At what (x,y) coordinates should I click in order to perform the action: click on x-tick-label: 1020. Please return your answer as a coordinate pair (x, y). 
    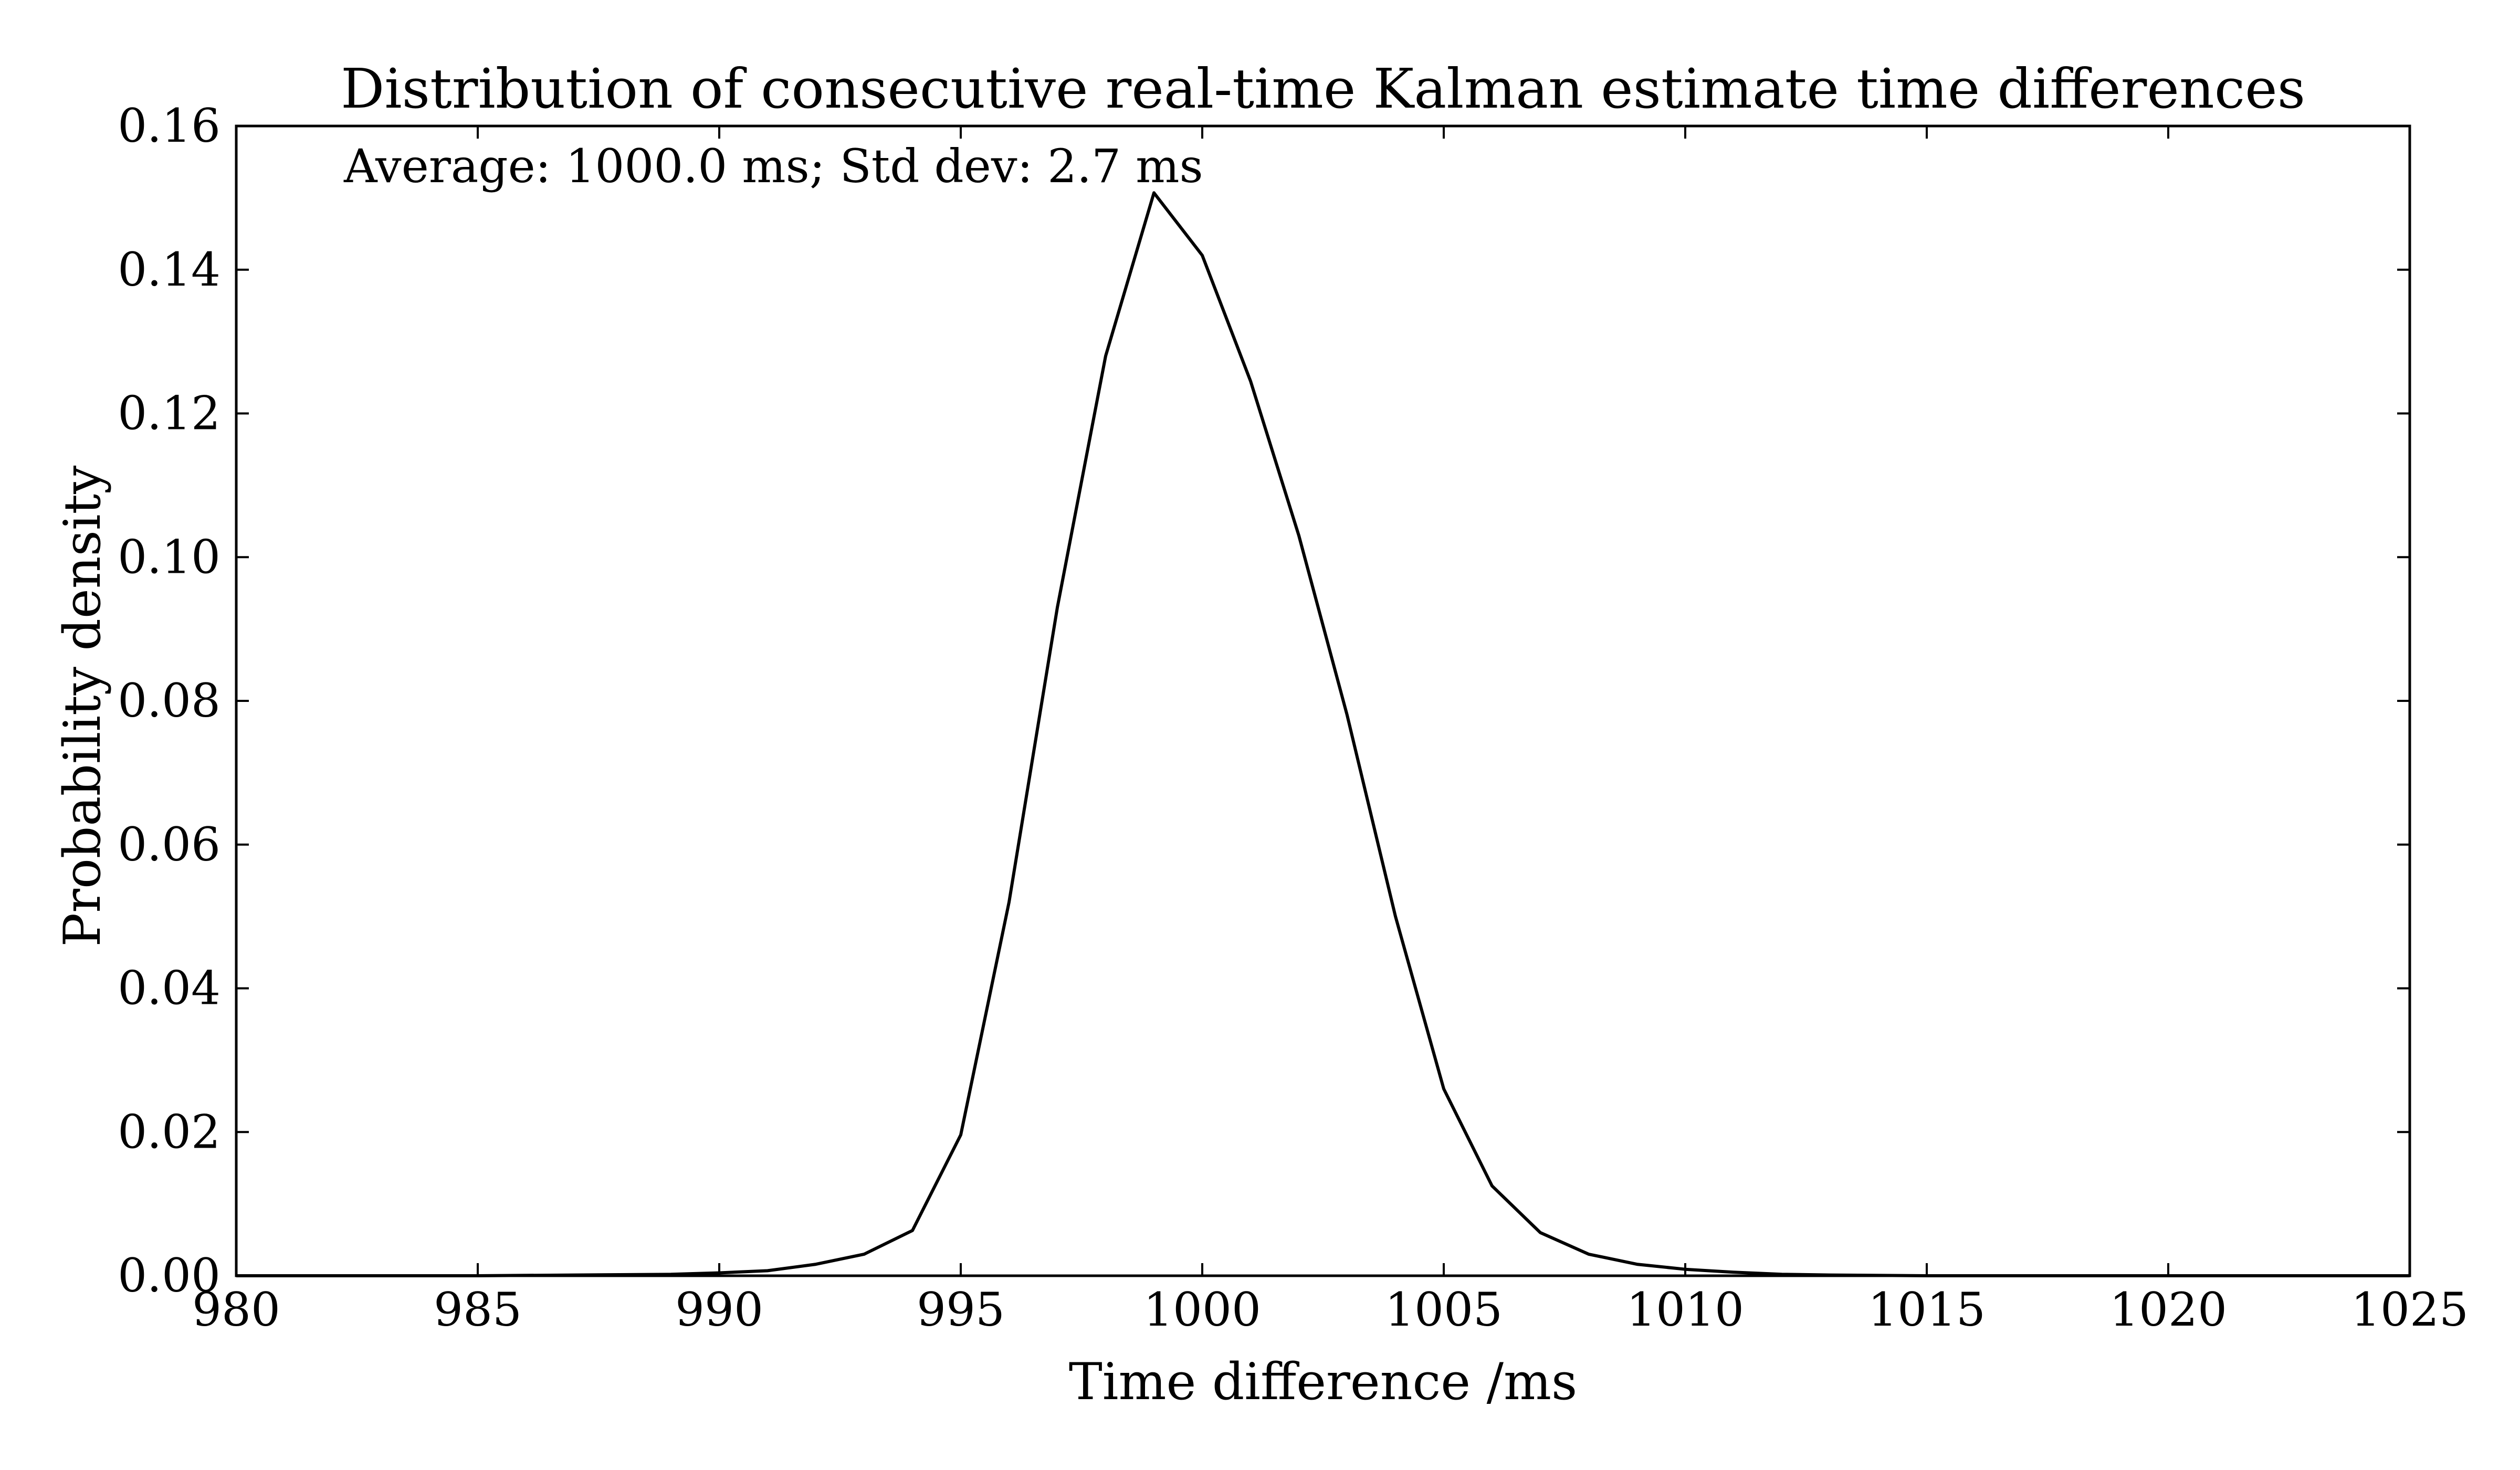
    Looking at the image, I should click on (2168, 1310).